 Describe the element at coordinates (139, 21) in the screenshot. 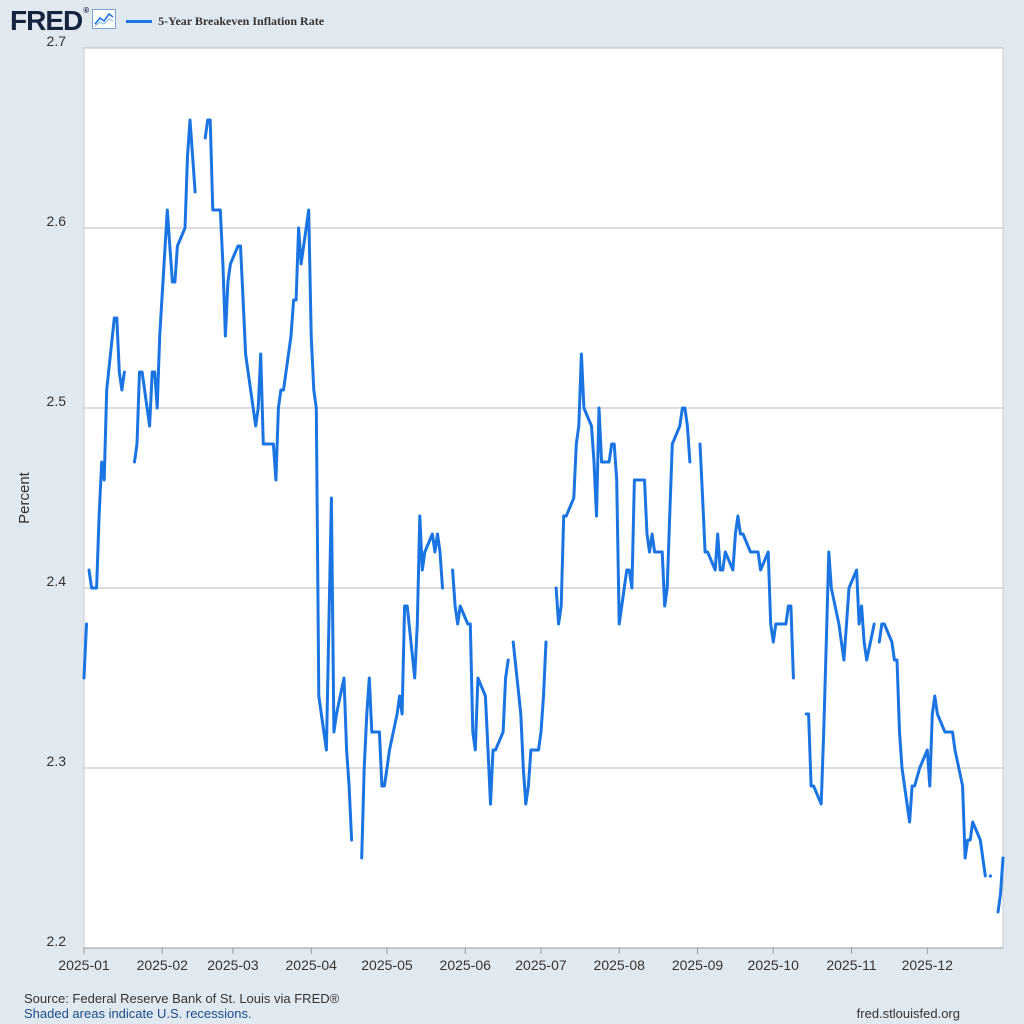

I see `legend-swatch` at that location.